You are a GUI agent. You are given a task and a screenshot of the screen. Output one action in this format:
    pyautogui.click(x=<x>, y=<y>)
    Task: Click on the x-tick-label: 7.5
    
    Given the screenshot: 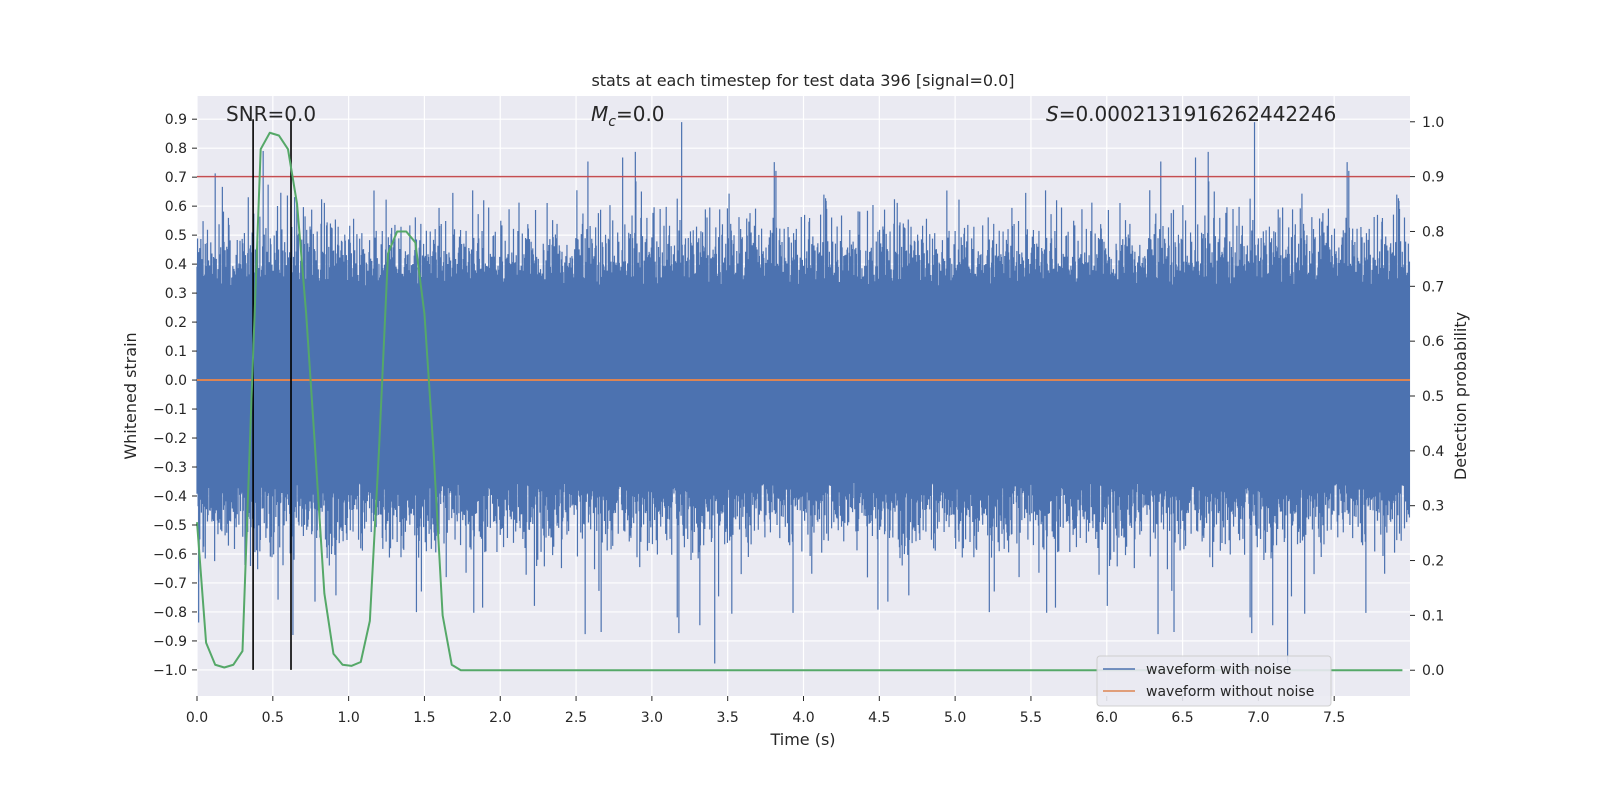 What is the action you would take?
    pyautogui.click(x=1334, y=718)
    